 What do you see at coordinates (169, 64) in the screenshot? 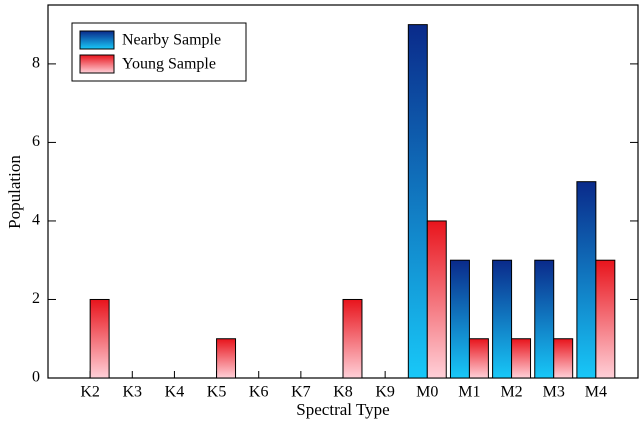
I see `legend-label: Young Sample` at bounding box center [169, 64].